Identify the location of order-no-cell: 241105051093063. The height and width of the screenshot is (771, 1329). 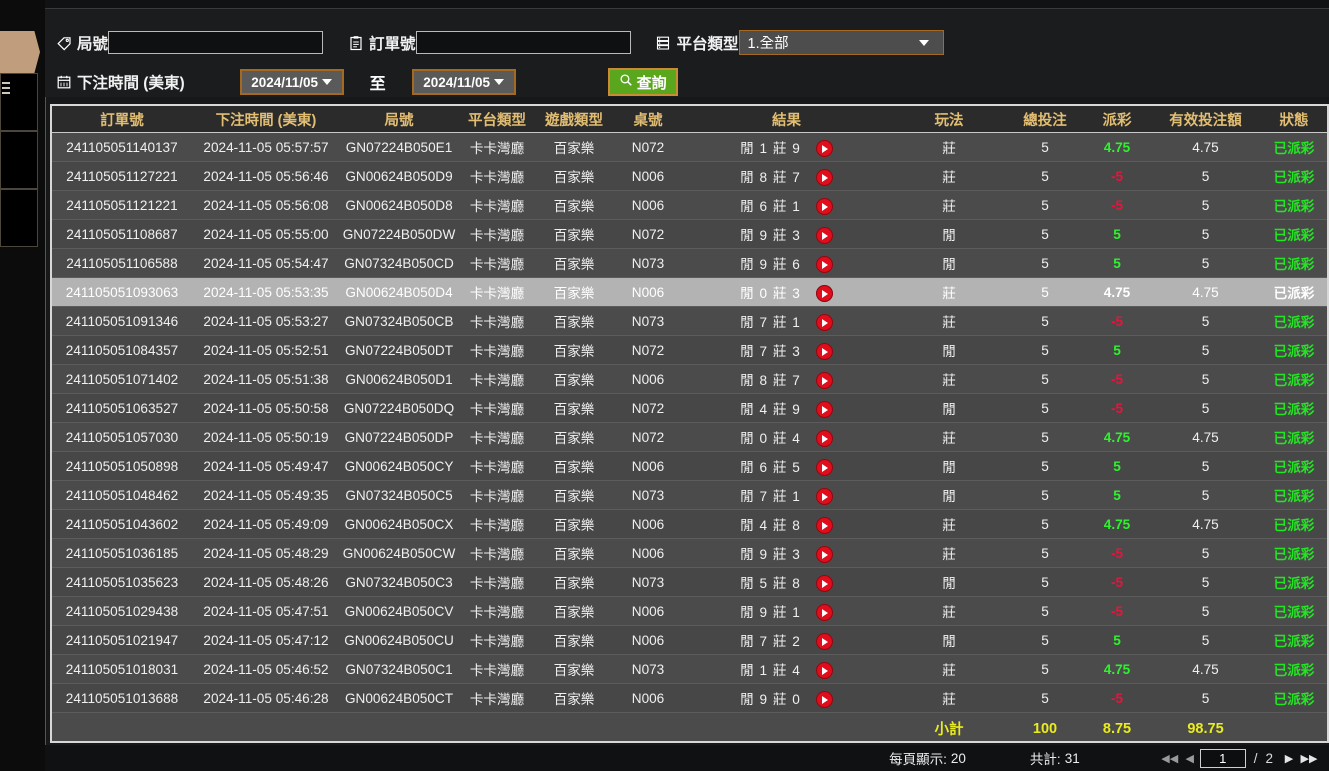
(122, 292).